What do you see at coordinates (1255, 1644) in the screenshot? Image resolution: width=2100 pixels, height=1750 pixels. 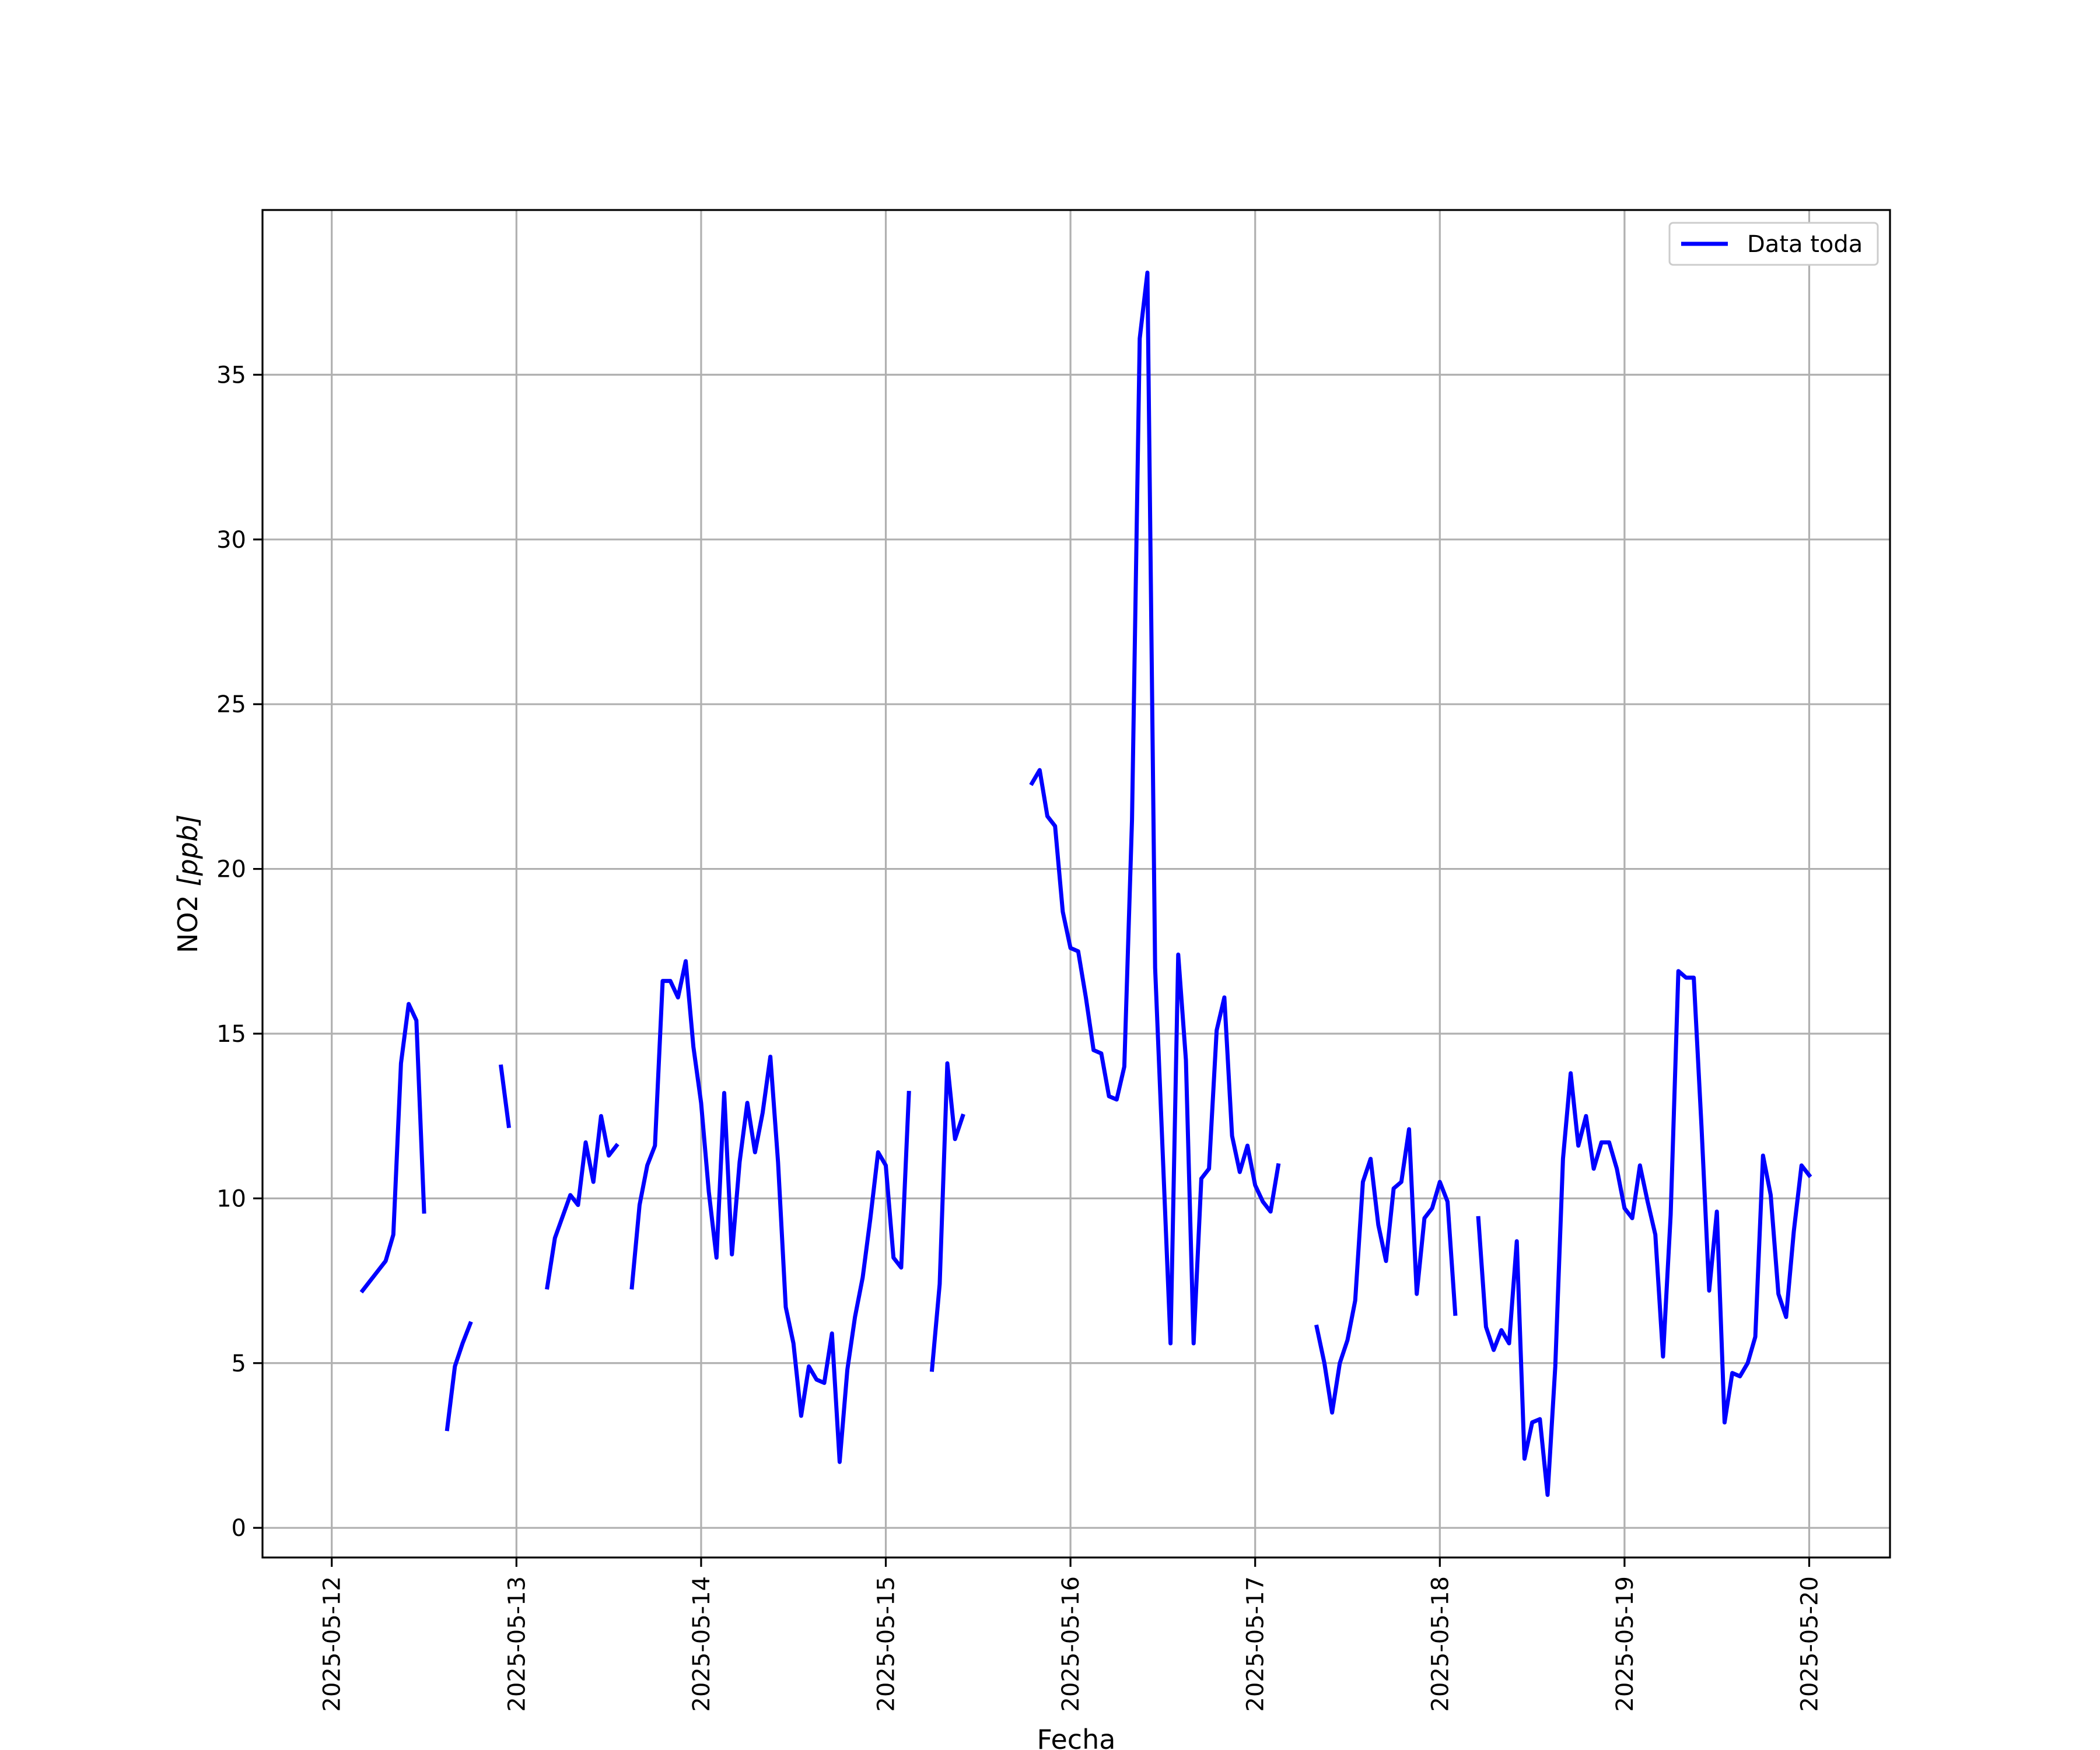 I see `x-tick-label: 2025-05-17` at bounding box center [1255, 1644].